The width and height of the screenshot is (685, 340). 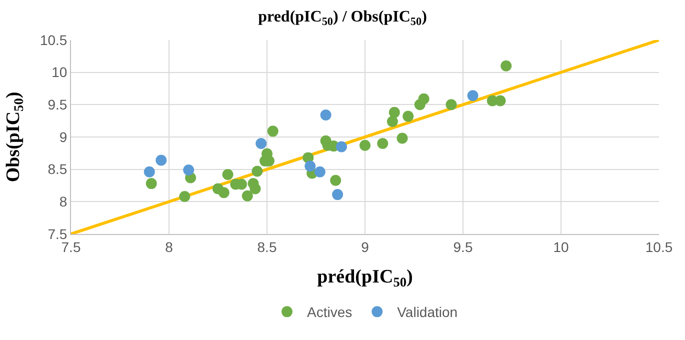 What do you see at coordinates (659, 246) in the screenshot?
I see `x-tick-label: 10.5` at bounding box center [659, 246].